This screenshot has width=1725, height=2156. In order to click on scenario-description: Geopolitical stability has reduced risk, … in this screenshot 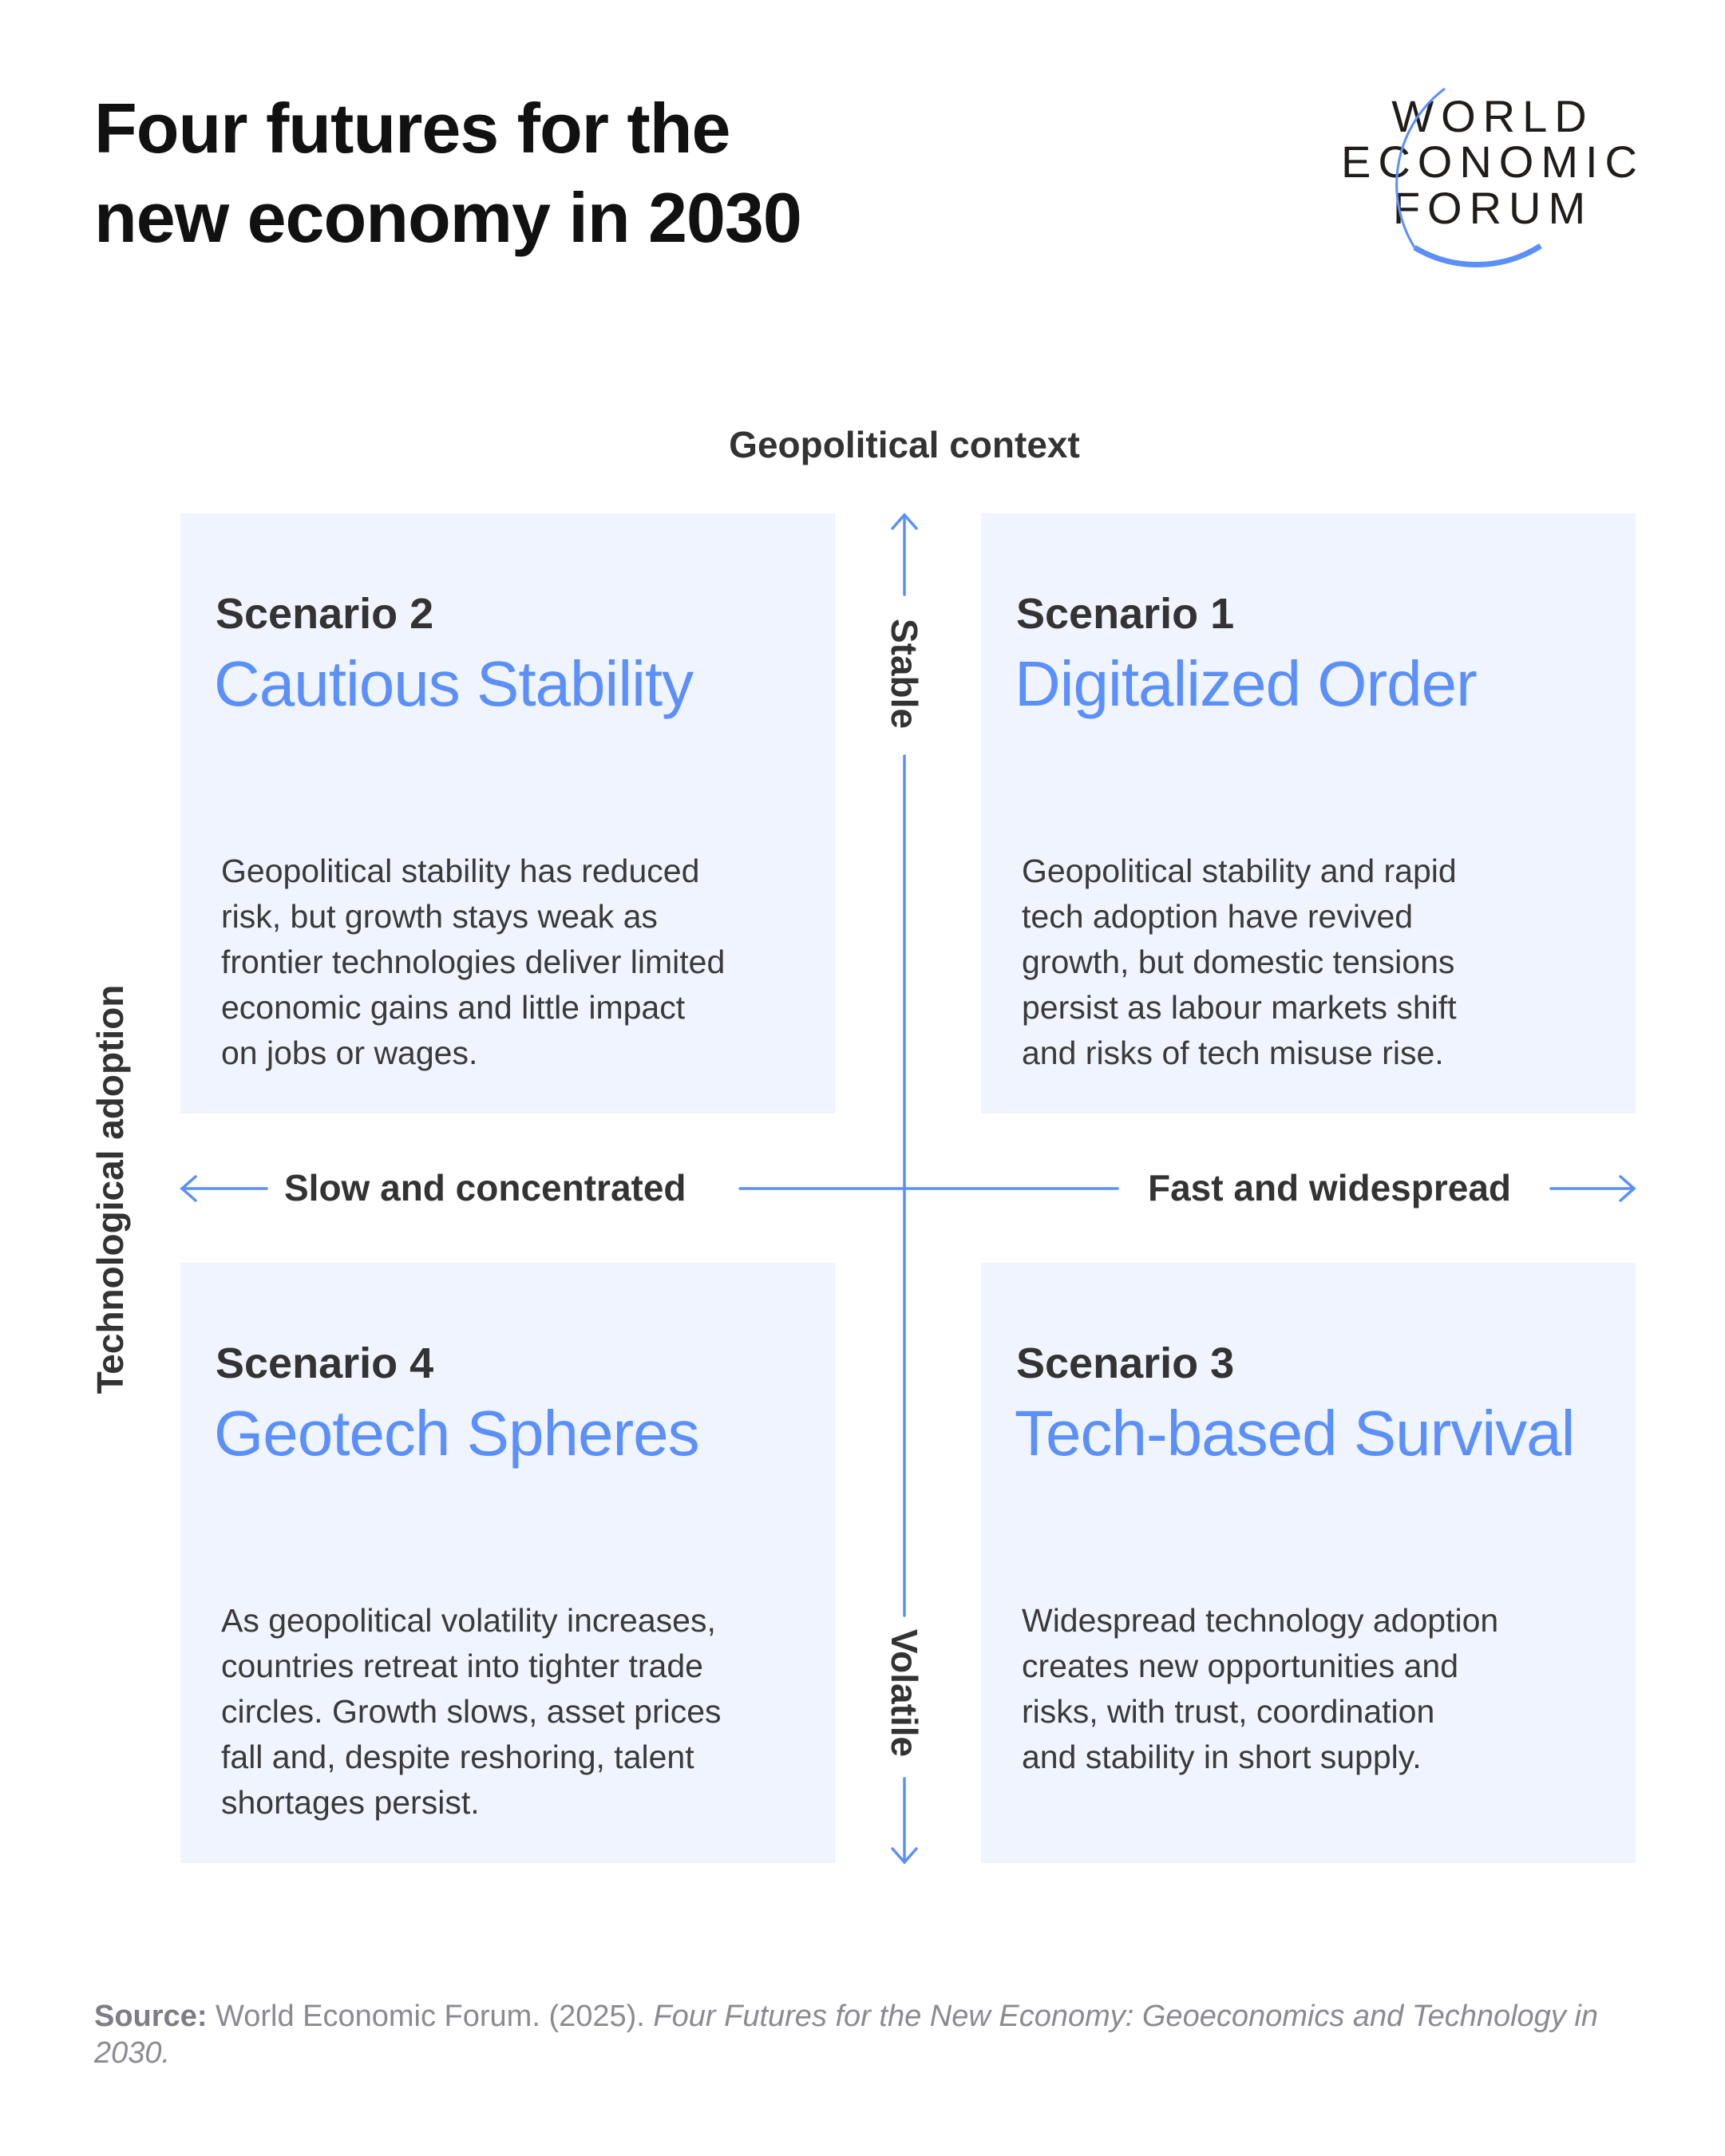, I will do `click(473, 962)`.